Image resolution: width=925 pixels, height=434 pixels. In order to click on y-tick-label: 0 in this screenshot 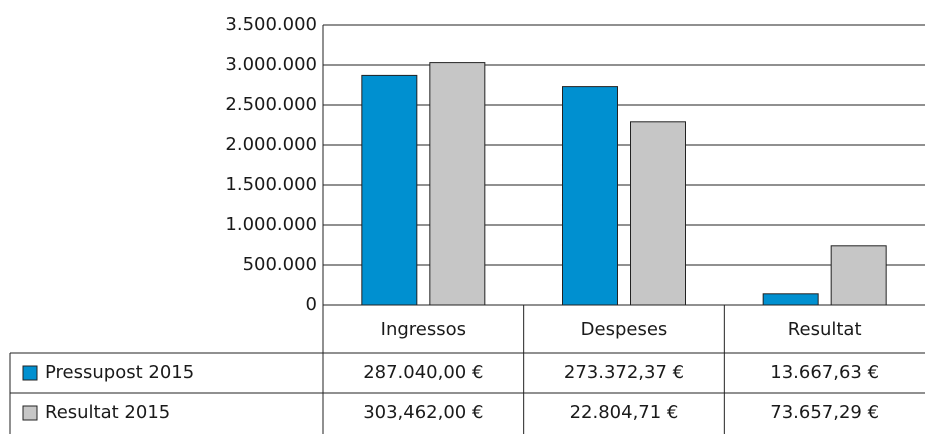, I will do `click(311, 304)`.